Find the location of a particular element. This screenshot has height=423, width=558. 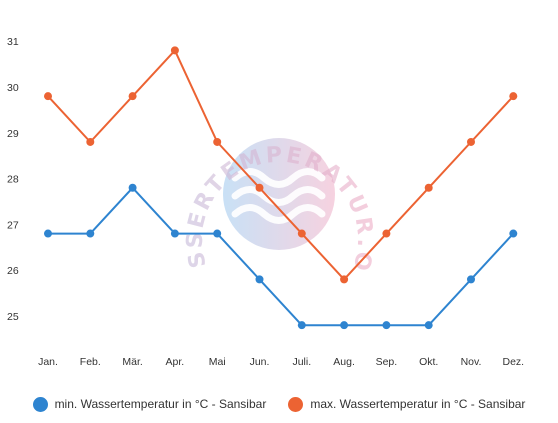

legend-item-max: max. Wassertemperatur in °C - Sansibar is located at coordinates (407, 404).